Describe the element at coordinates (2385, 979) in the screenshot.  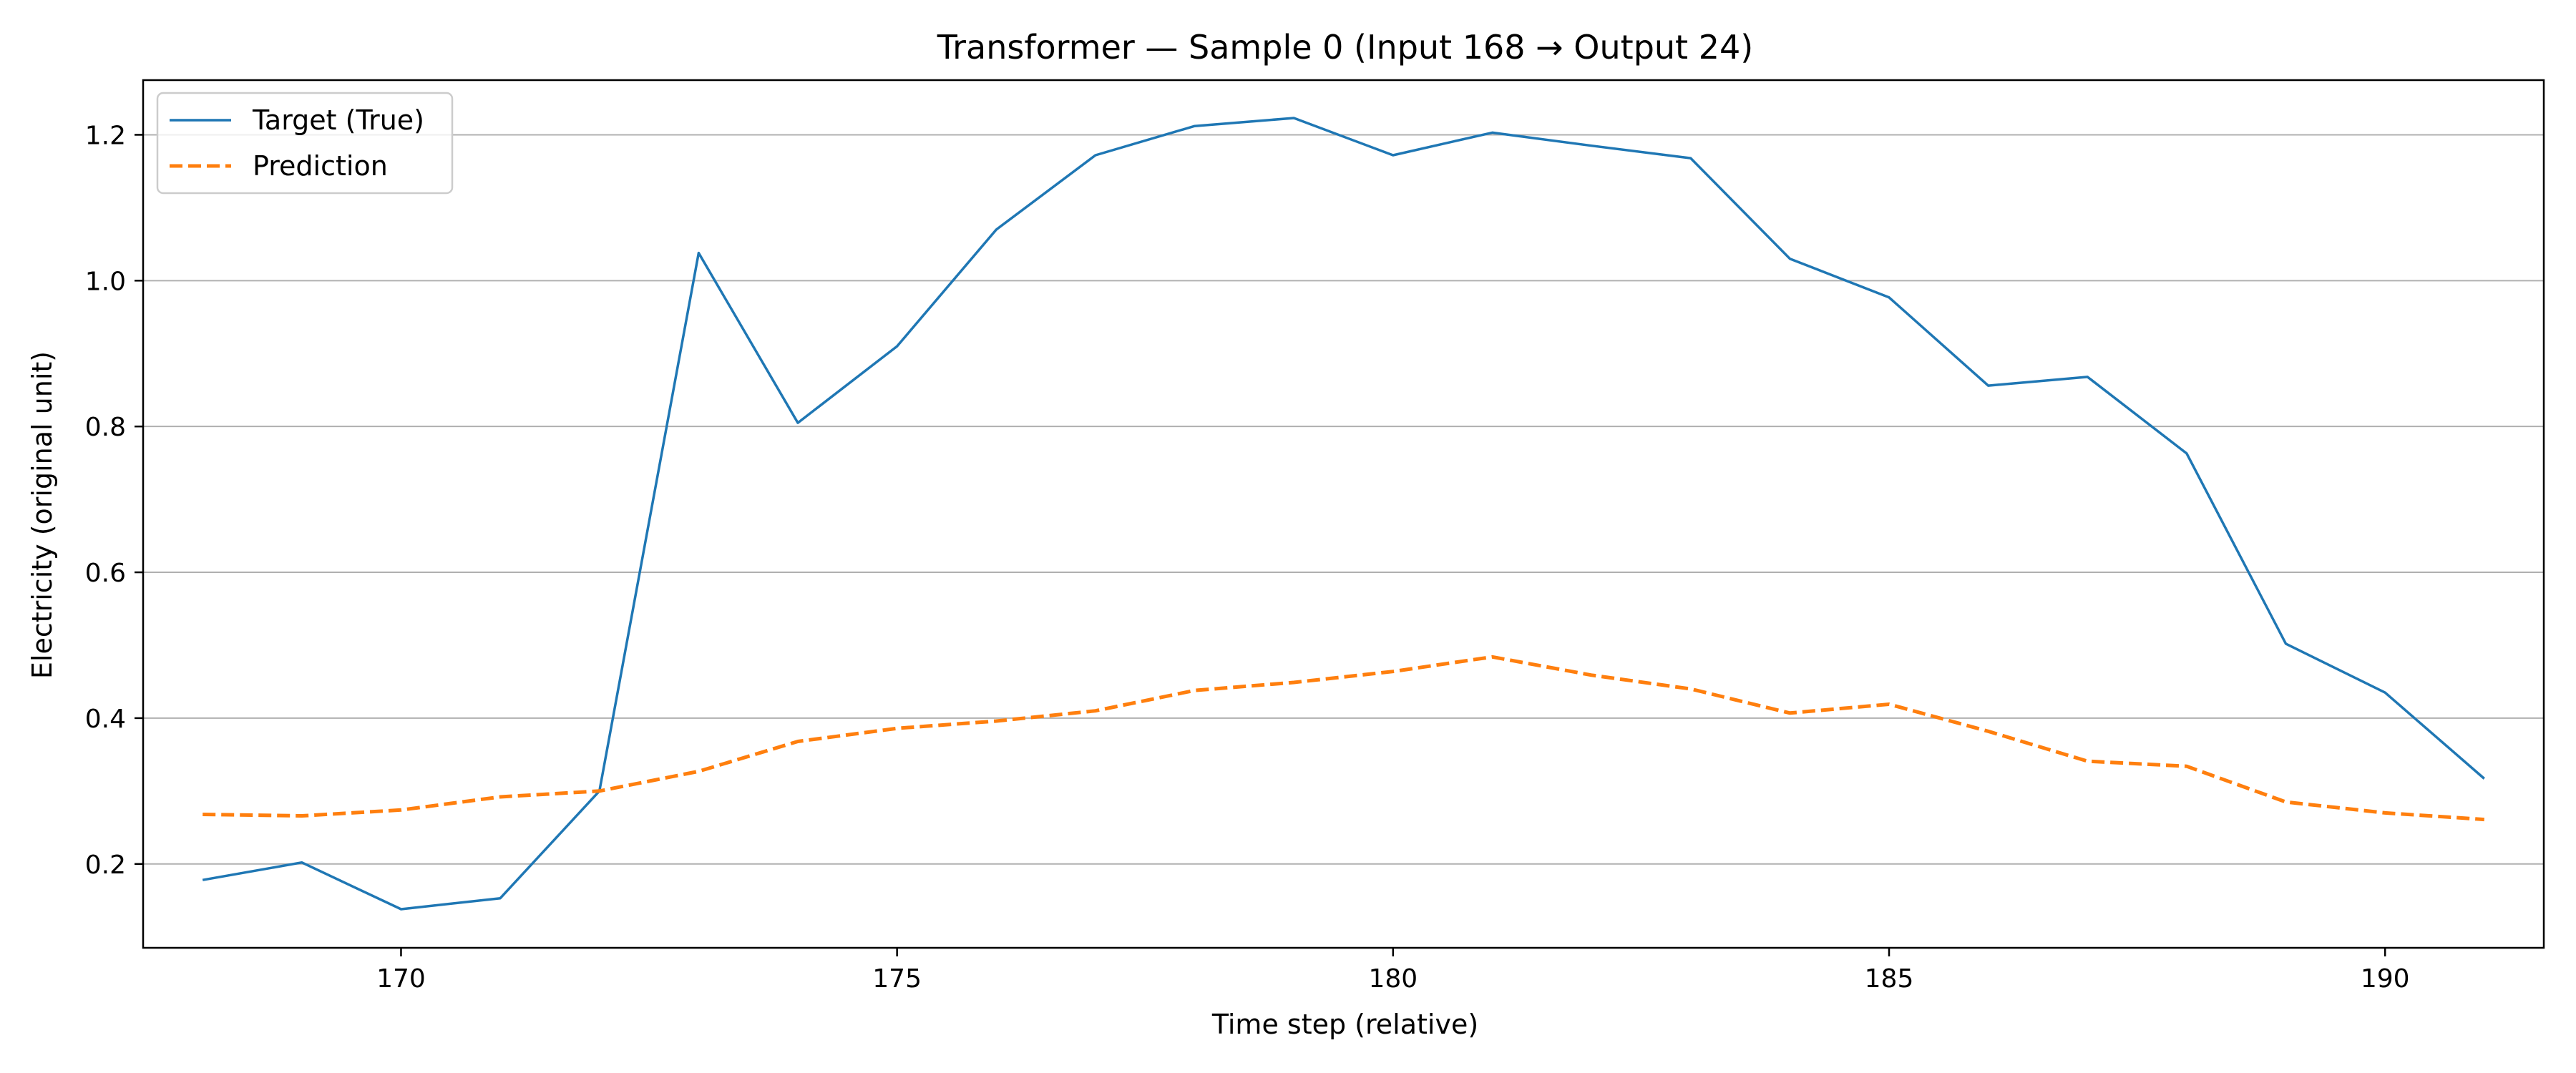
I see `x-tick-label: 190` at that location.